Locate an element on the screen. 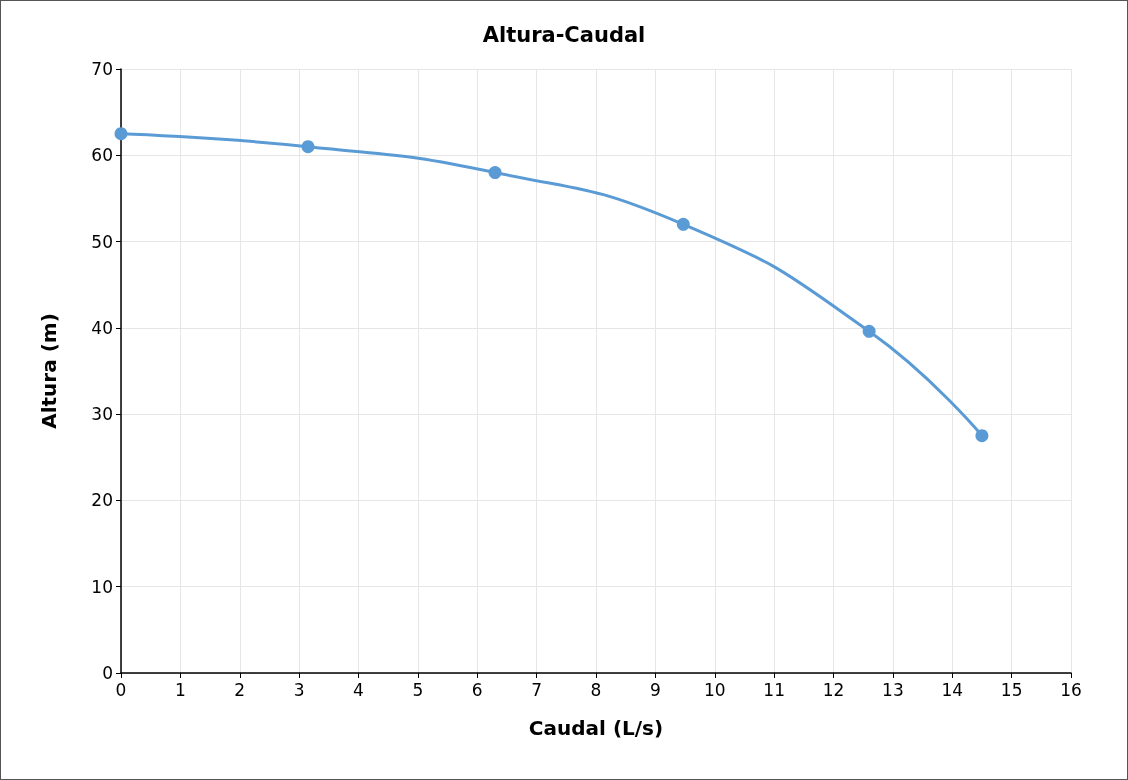 The image size is (1128, 780). x-tick-label: 7 is located at coordinates (537, 689).